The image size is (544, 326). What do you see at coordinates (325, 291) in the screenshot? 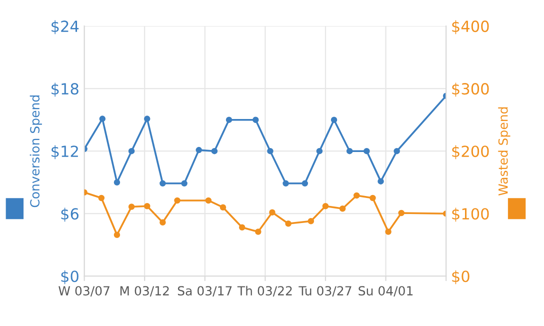
I see `x-tick-label: Tu 03/27` at bounding box center [325, 291].